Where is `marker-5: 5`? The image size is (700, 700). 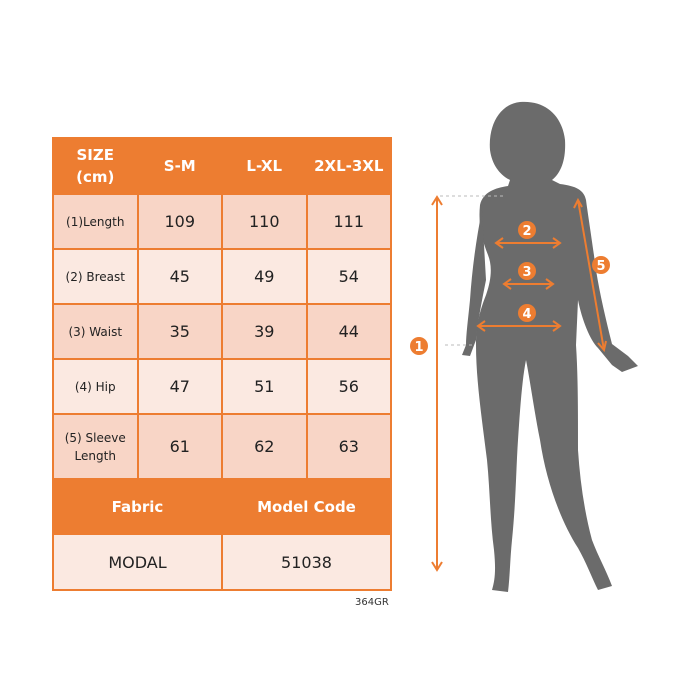 marker-5: 5 is located at coordinates (600, 266).